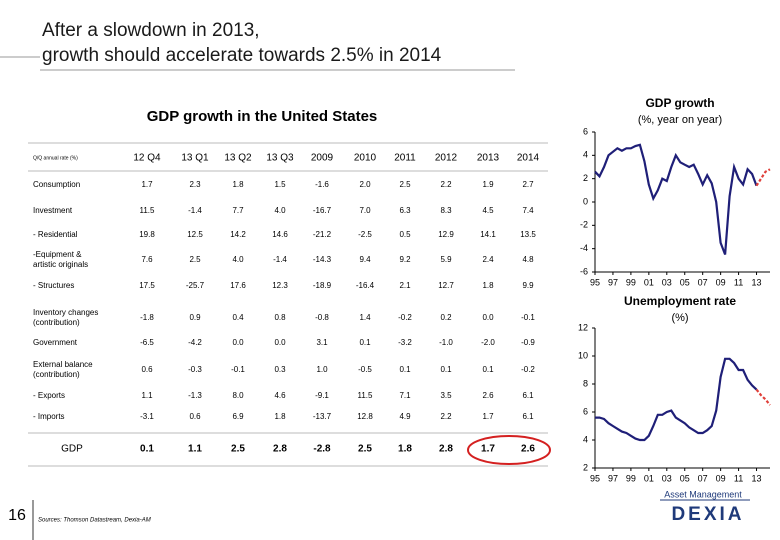  I want to click on cell: 4.6, so click(280, 395).